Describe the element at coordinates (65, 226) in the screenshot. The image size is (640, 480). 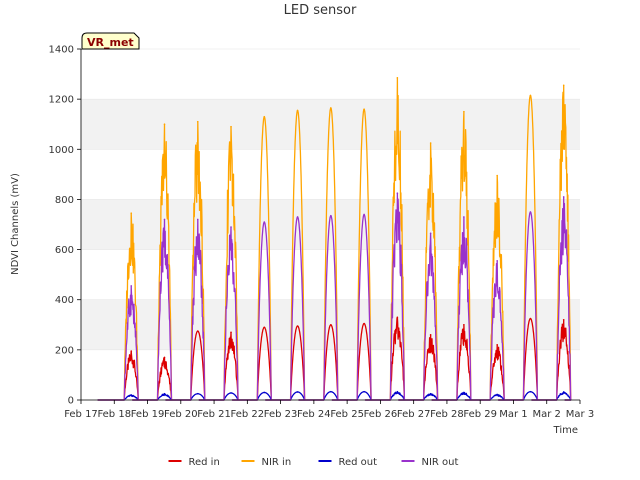
I see `y-ticks: 0 200 400 600 800 1000 1200 1400` at that location.